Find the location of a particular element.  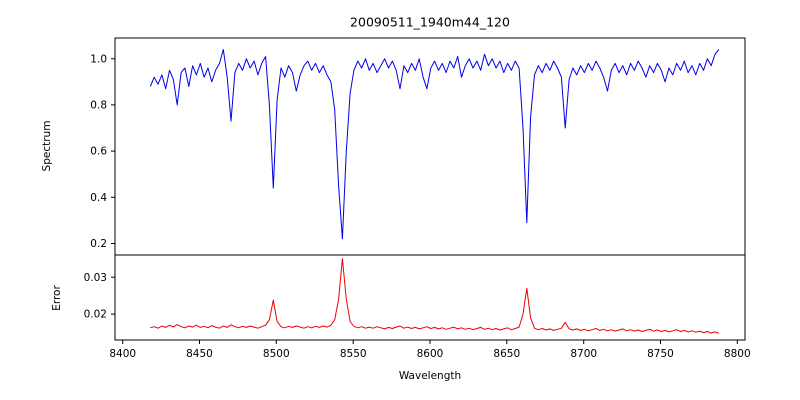

y-tick-label: 0.8 is located at coordinates (98, 105).